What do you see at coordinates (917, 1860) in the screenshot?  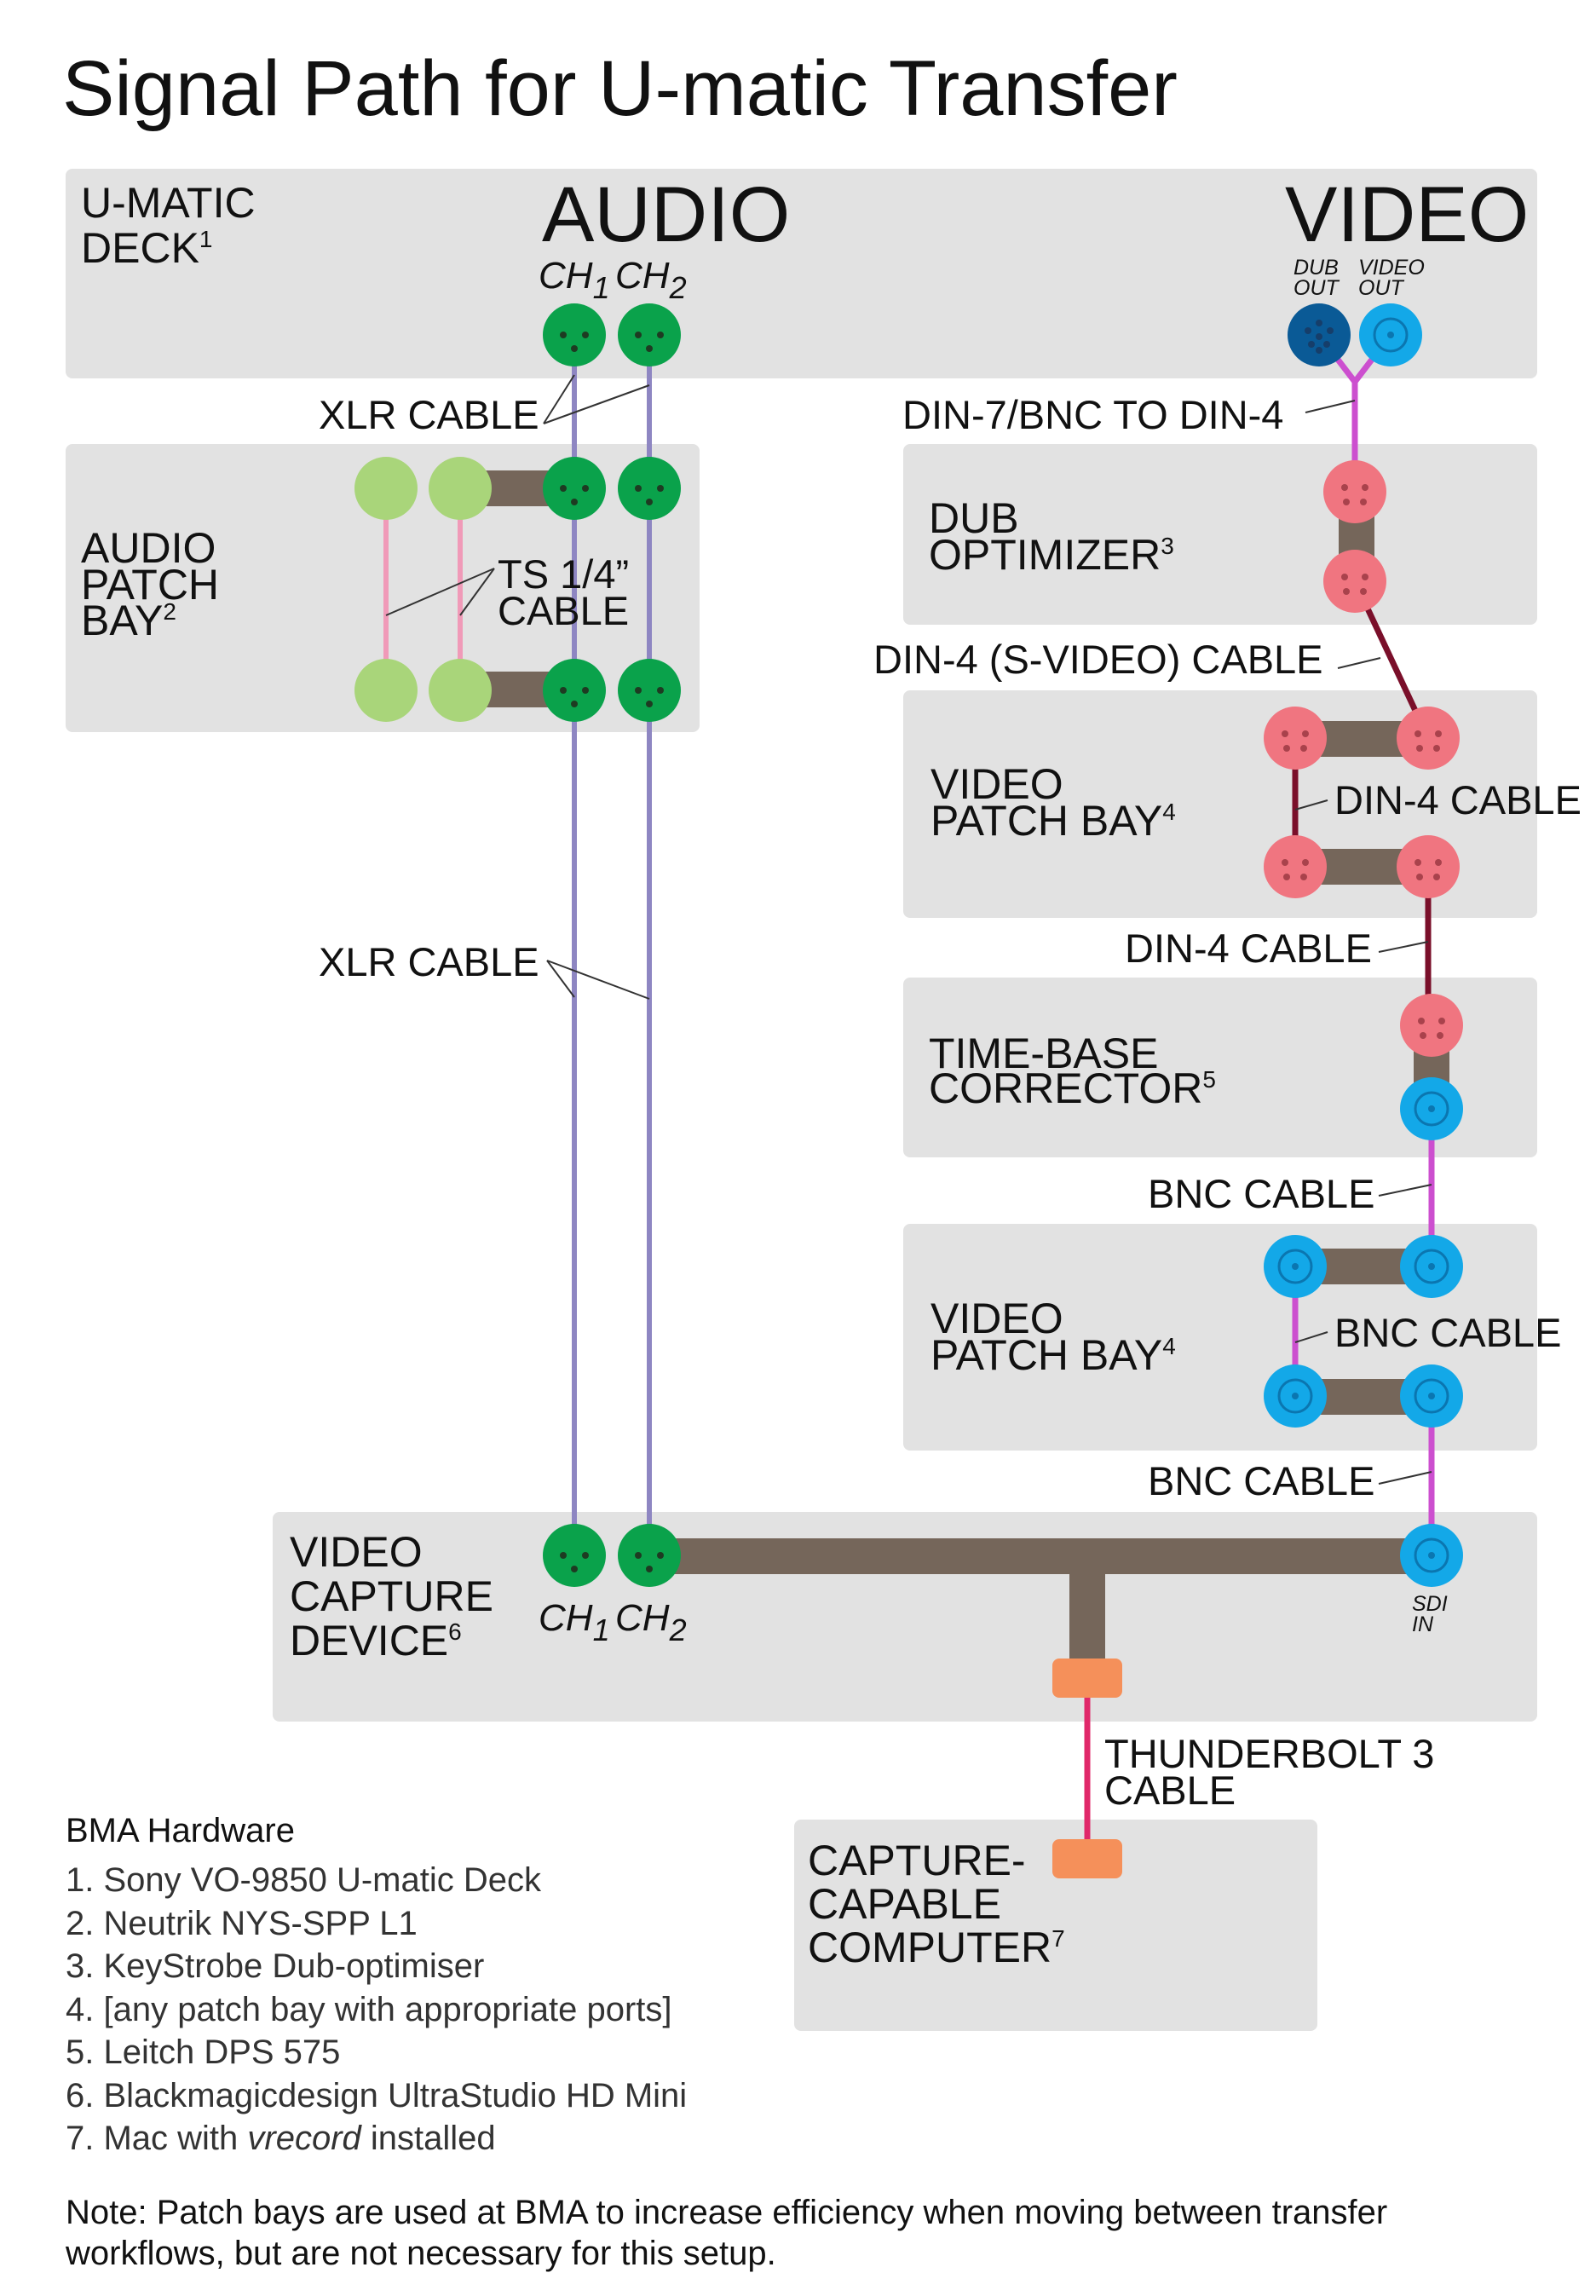 I see `svg-text: CAPTURE-` at bounding box center [917, 1860].